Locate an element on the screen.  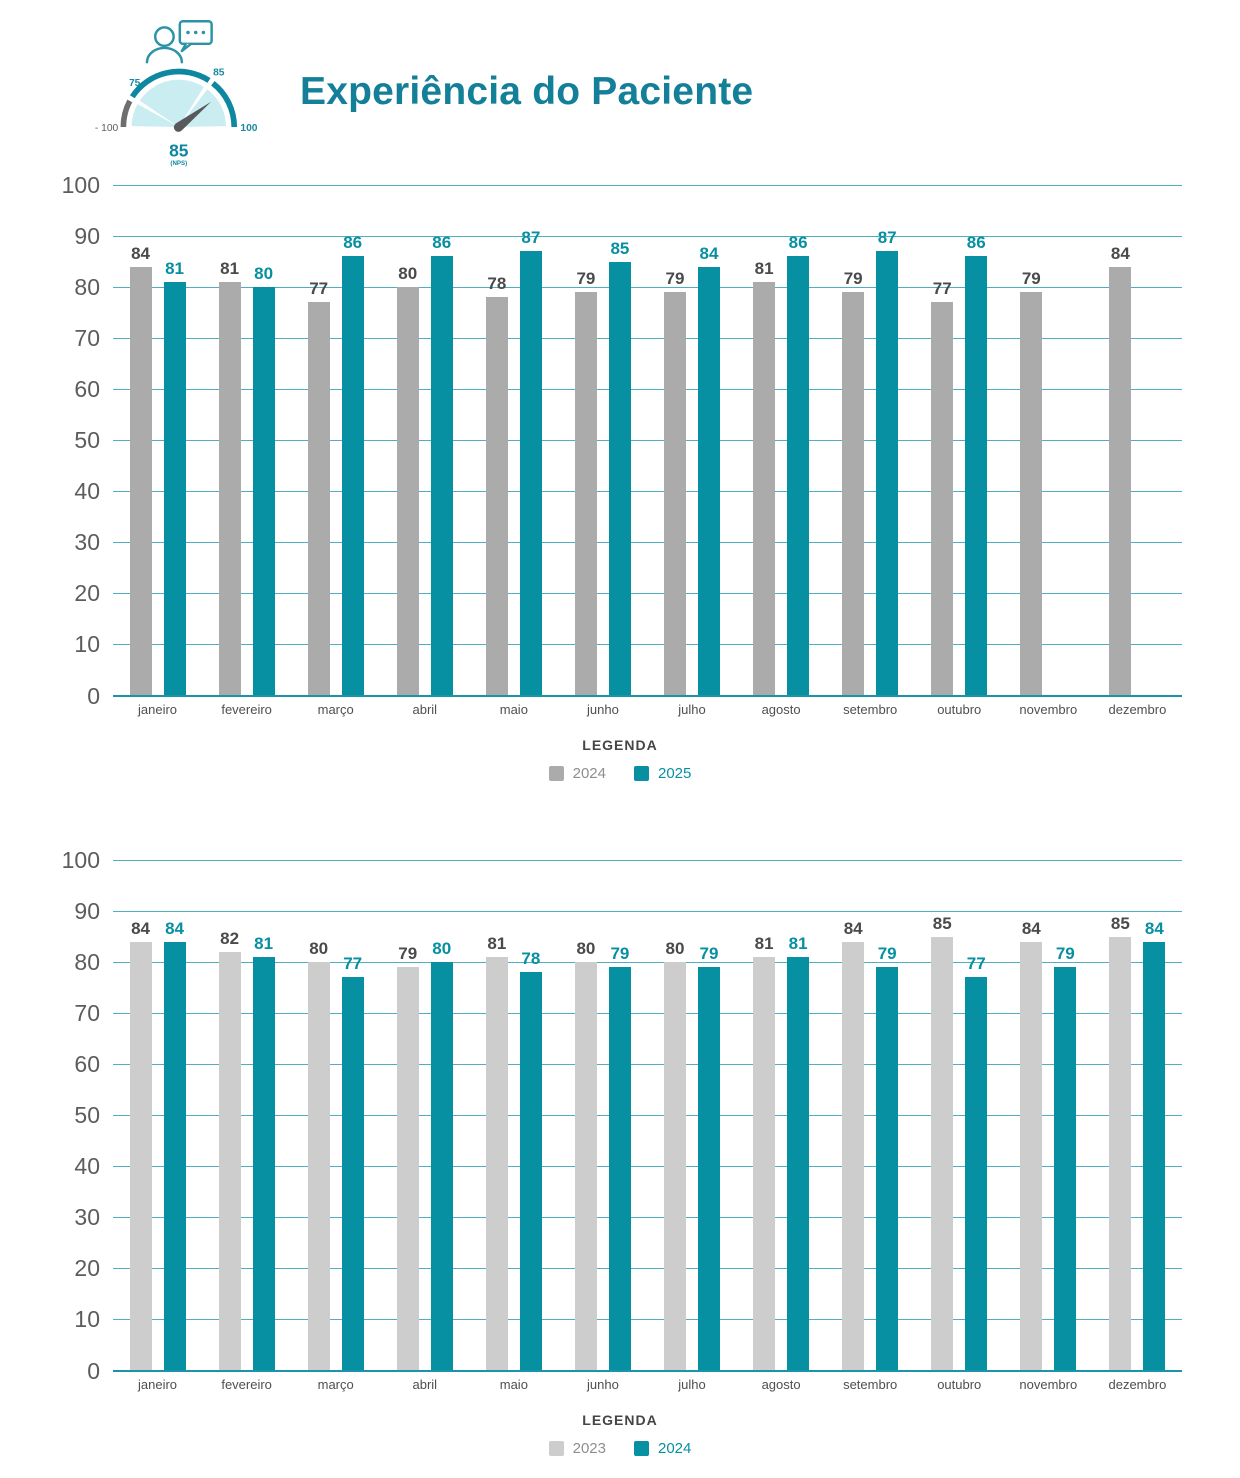
bar-slot: 82 is located at coordinates (229, 1115).